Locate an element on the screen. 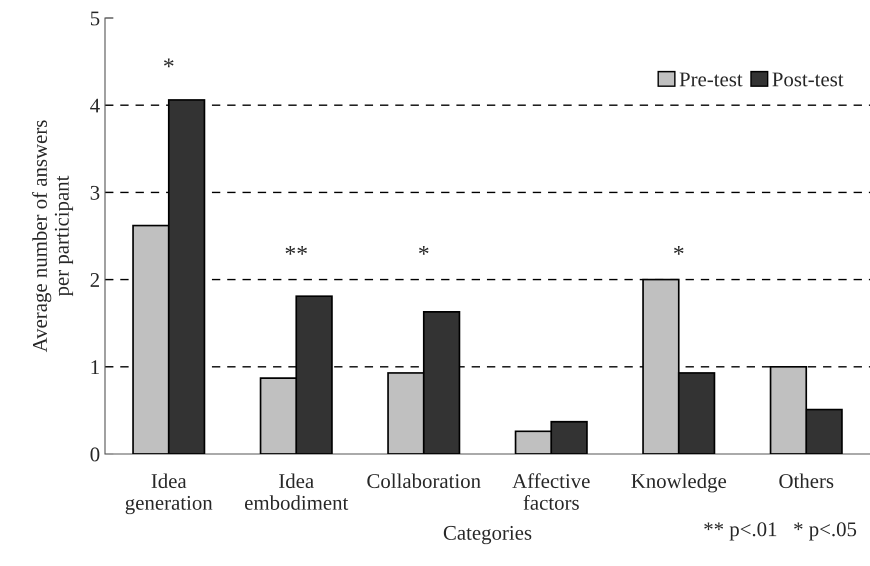 This screenshot has width=870, height=566. y-tick-label: 4 is located at coordinates (95, 105).